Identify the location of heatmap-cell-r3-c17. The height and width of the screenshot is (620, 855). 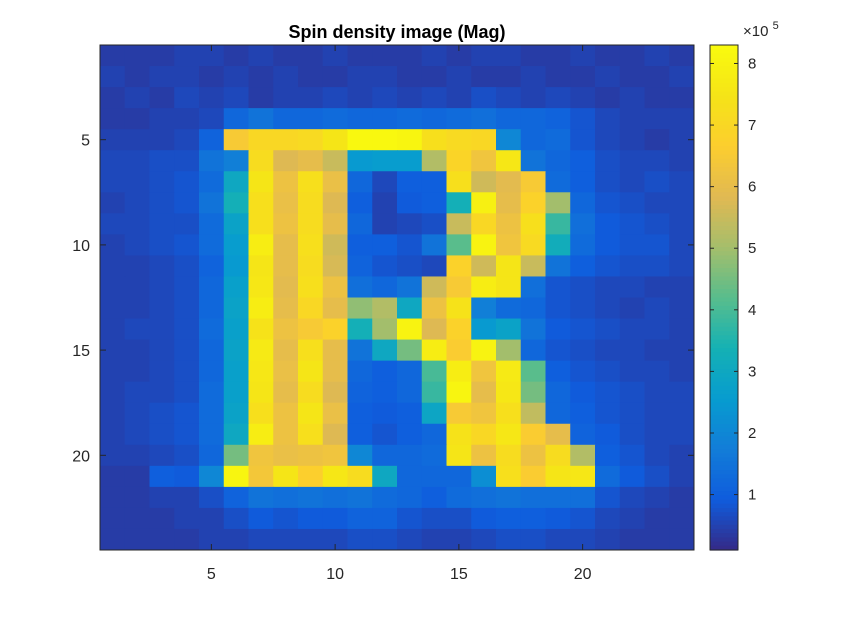
(509, 98).